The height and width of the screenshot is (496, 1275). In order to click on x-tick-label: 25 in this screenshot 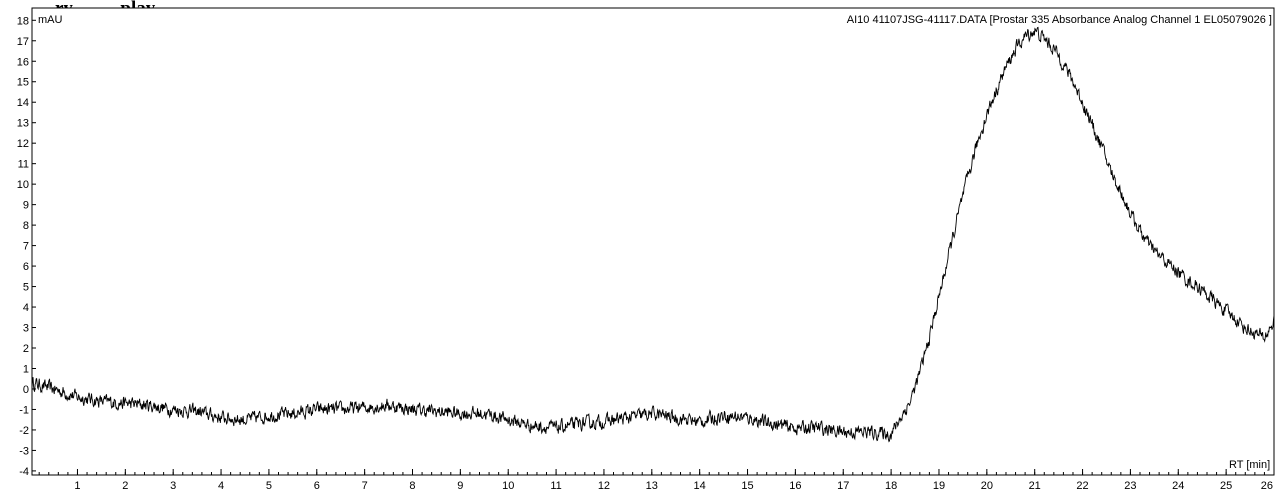, I will do `click(1226, 486)`.